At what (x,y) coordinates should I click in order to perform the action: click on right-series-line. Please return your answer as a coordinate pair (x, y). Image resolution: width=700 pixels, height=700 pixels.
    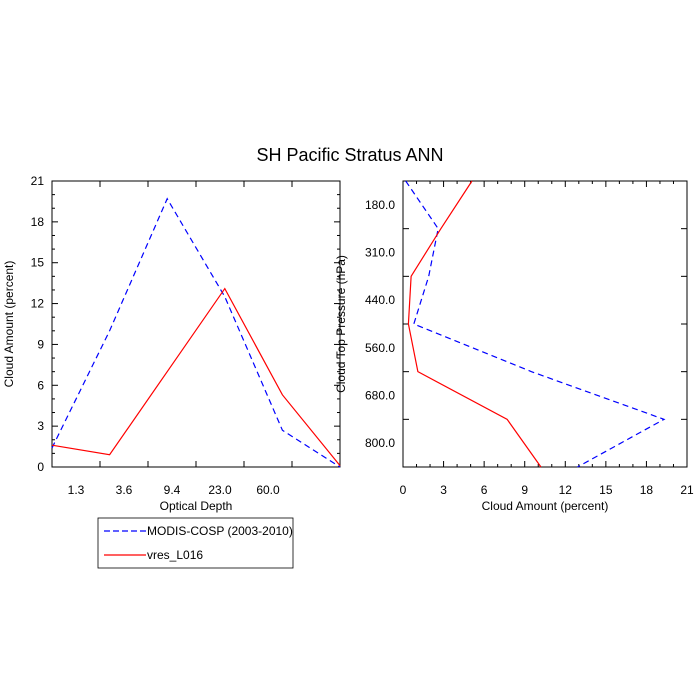
    Looking at the image, I should click on (474, 324).